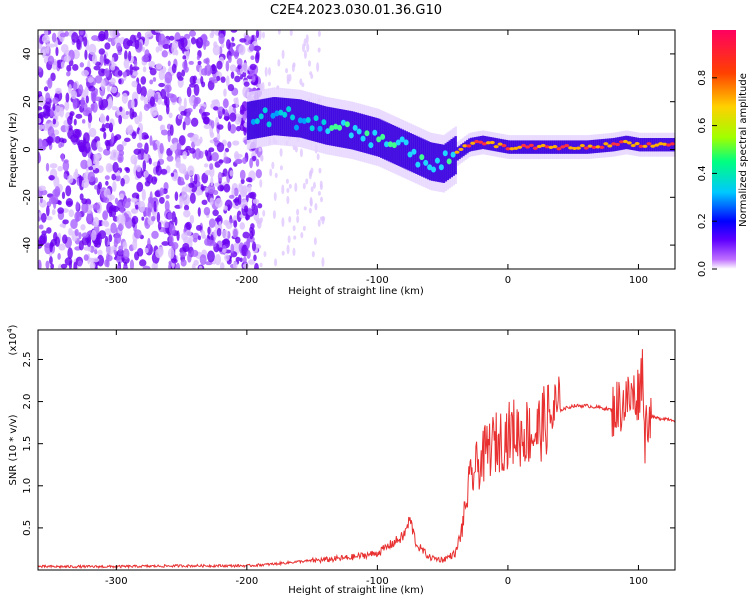 This screenshot has height=600, width=750. What do you see at coordinates (116, 581) in the screenshot?
I see `snr-x-tick-label: -300` at bounding box center [116, 581].